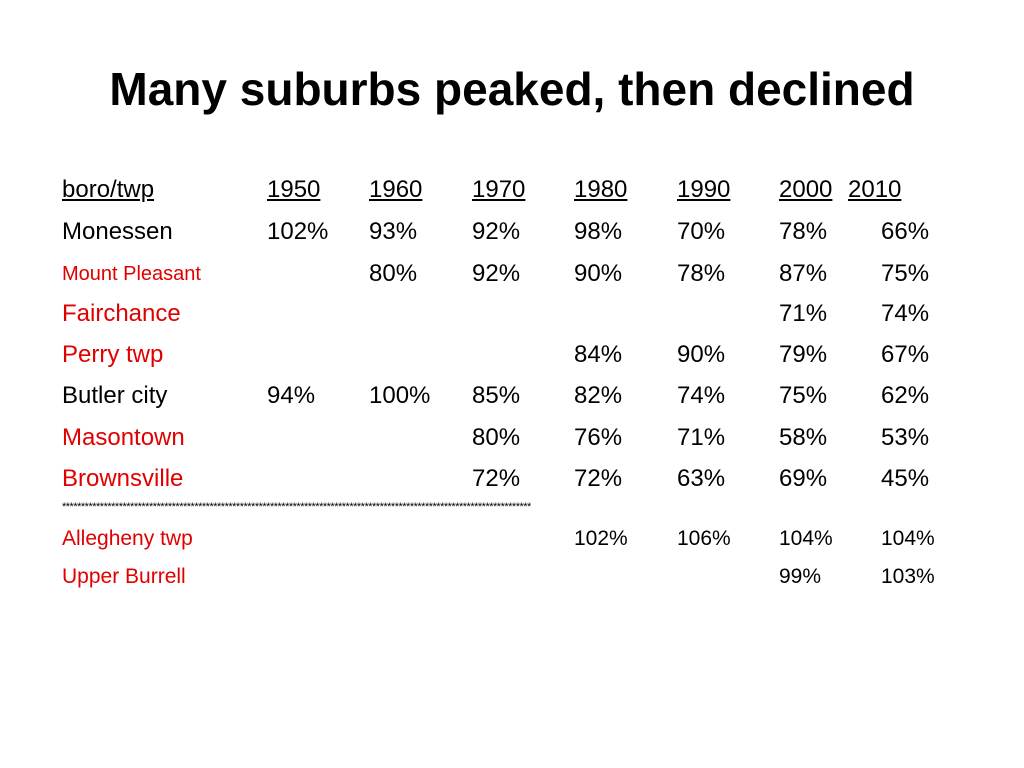 The image size is (1024, 768). Describe the element at coordinates (113, 354) in the screenshot. I see `row-name: Perry twp` at that location.